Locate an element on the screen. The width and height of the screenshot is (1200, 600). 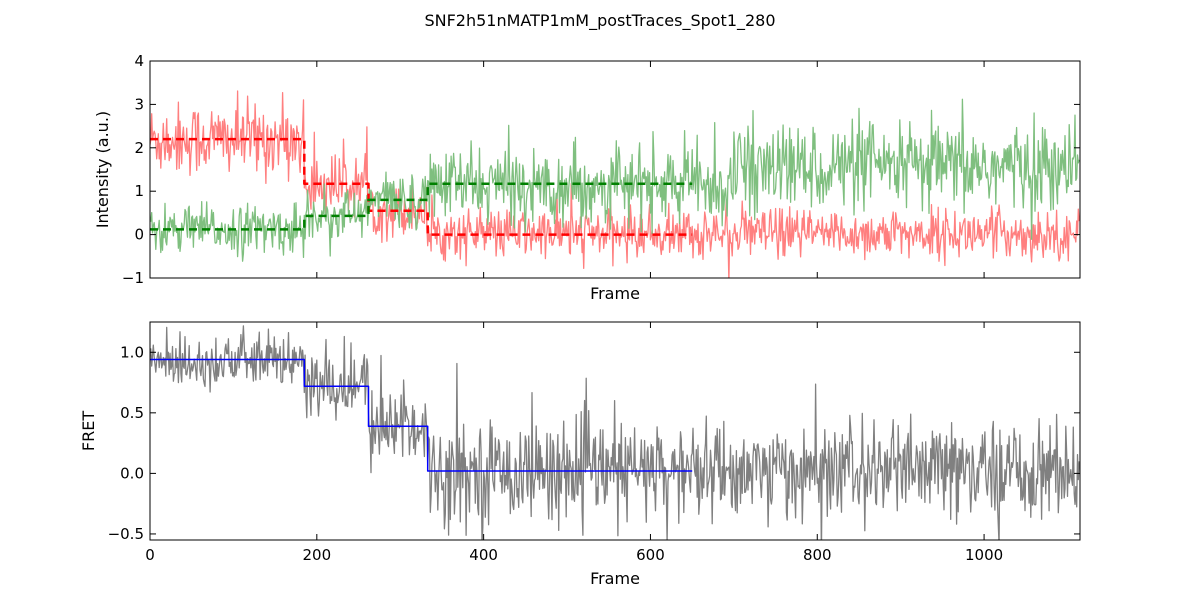
x-tick-label: 600 is located at coordinates (650, 555).